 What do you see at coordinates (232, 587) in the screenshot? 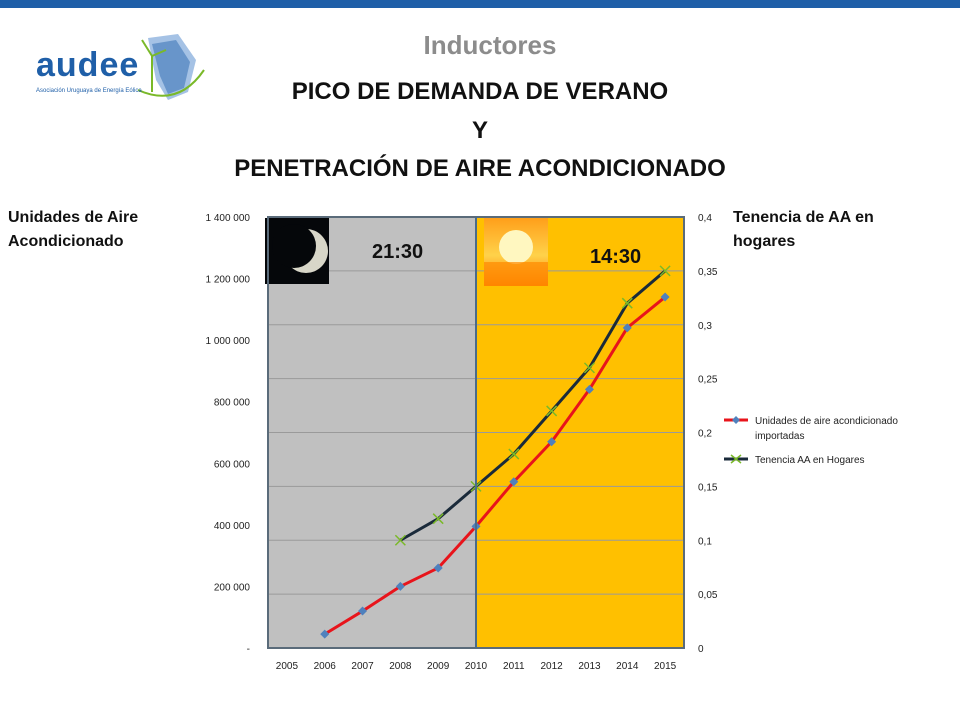
I see `left-axis-tick-label: 200 000` at bounding box center [232, 587].